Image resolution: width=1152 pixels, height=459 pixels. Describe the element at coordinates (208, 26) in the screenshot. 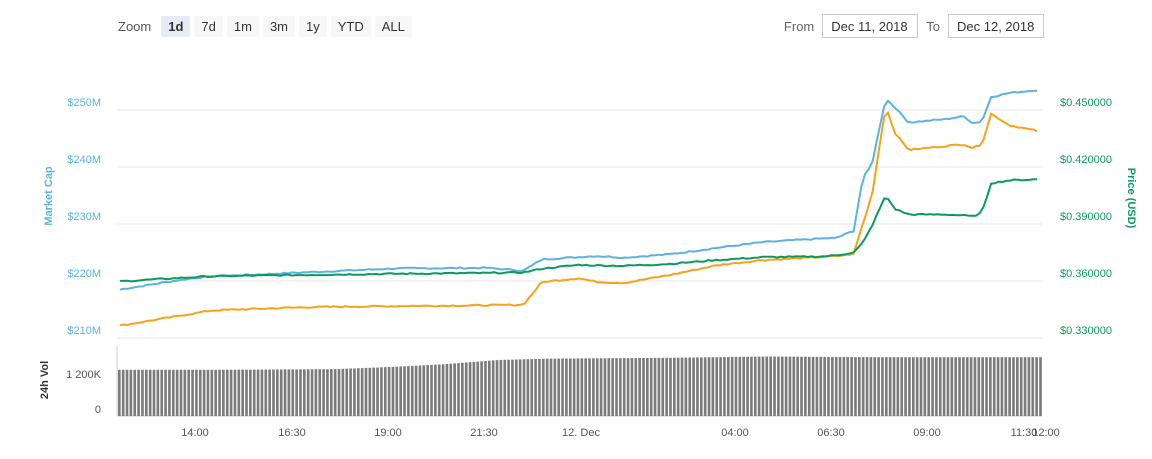

I see `zoom-7d-button: 7d` at that location.